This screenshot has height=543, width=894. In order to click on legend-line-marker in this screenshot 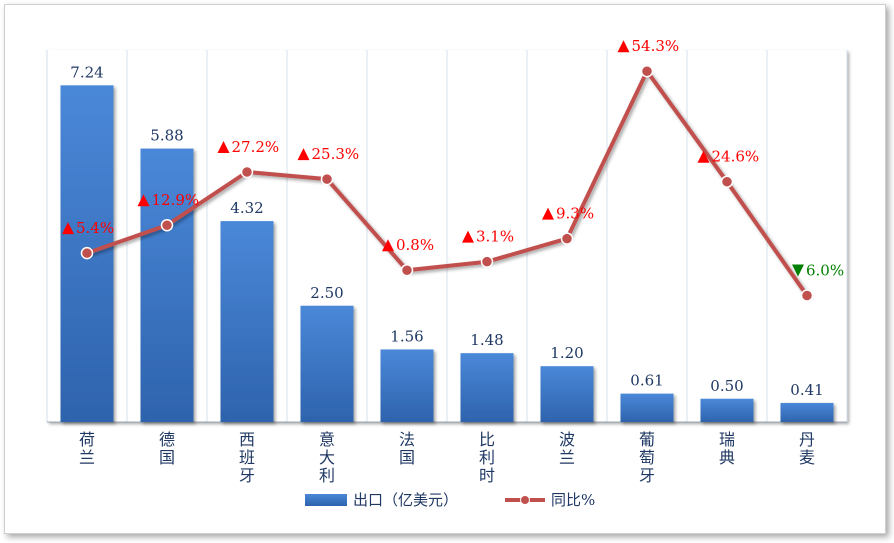, I will do `click(525, 500)`.